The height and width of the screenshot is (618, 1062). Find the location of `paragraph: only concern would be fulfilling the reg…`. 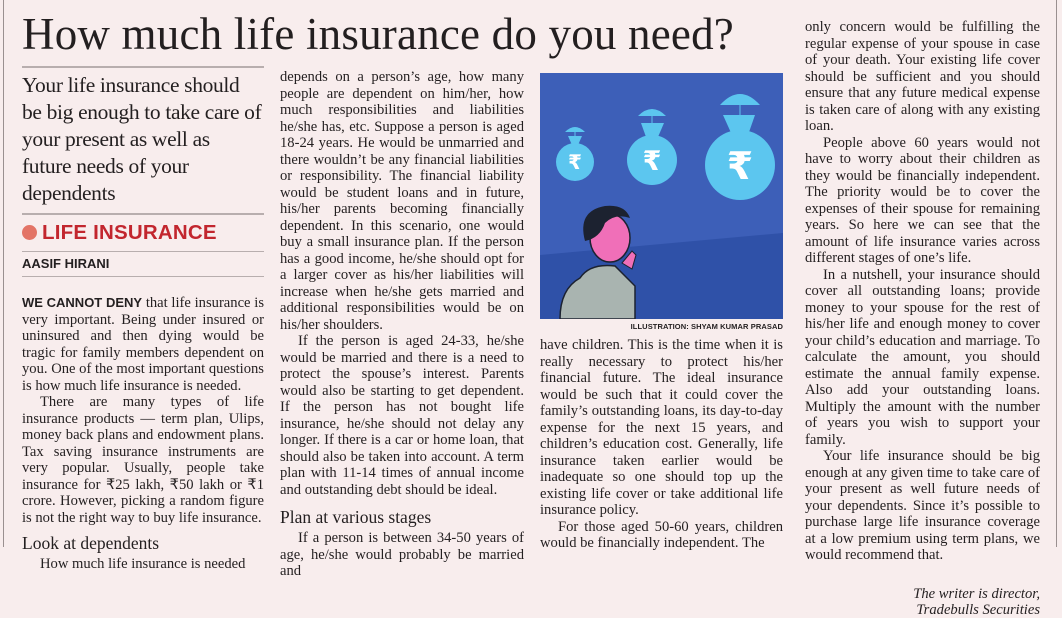

paragraph: only concern would be fulfilling the reg… is located at coordinates (922, 76).